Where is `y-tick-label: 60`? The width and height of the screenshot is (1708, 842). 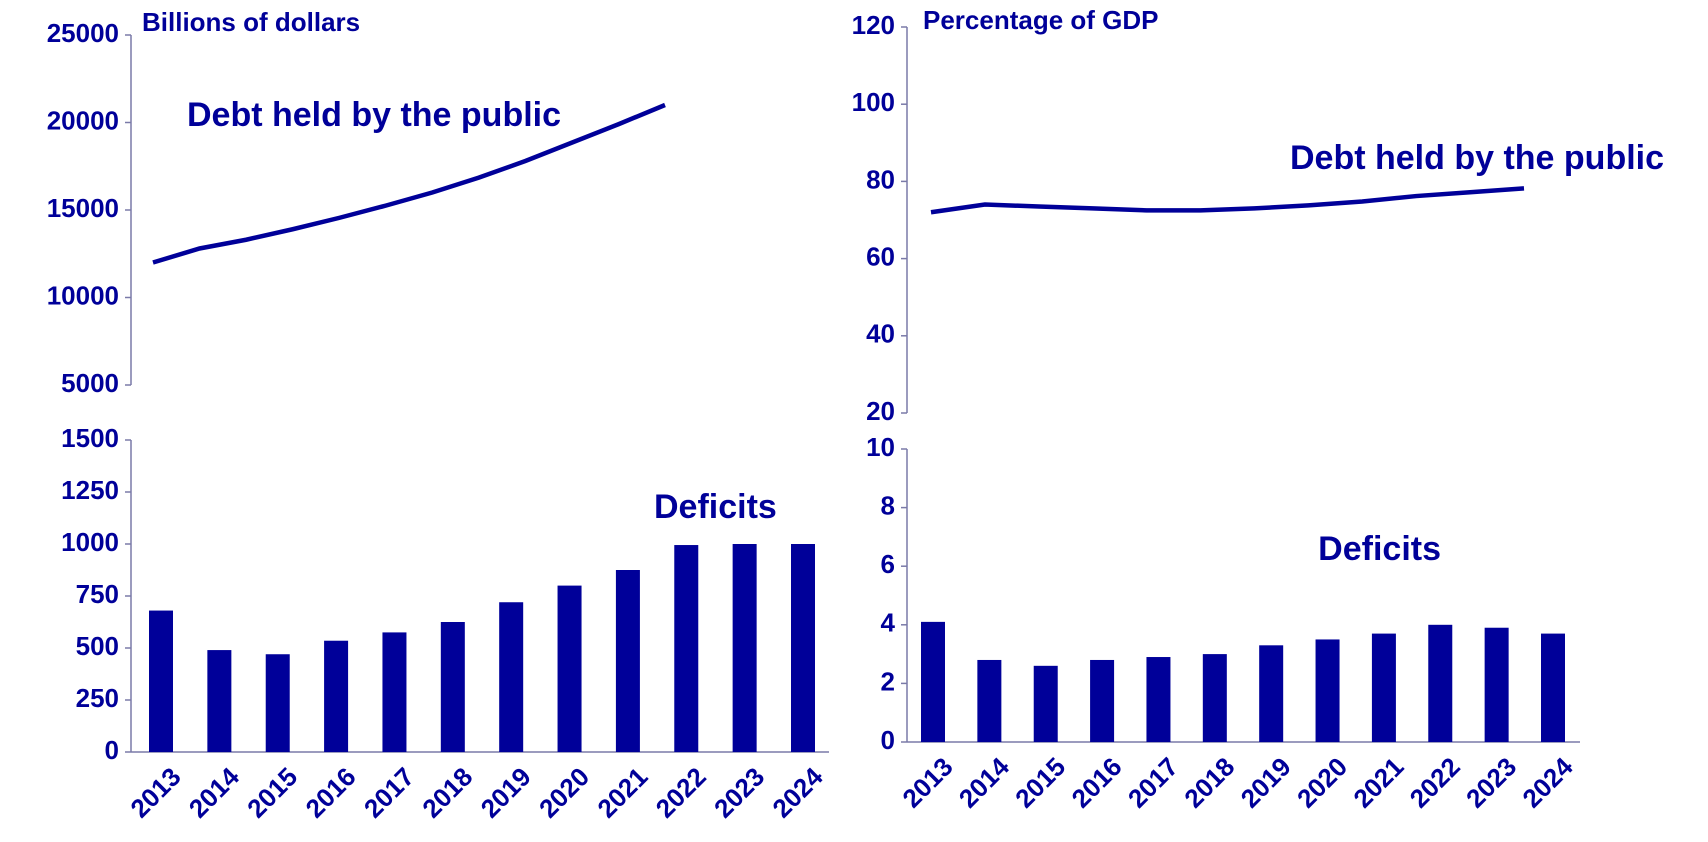
y-tick-label: 60 is located at coordinates (880, 256).